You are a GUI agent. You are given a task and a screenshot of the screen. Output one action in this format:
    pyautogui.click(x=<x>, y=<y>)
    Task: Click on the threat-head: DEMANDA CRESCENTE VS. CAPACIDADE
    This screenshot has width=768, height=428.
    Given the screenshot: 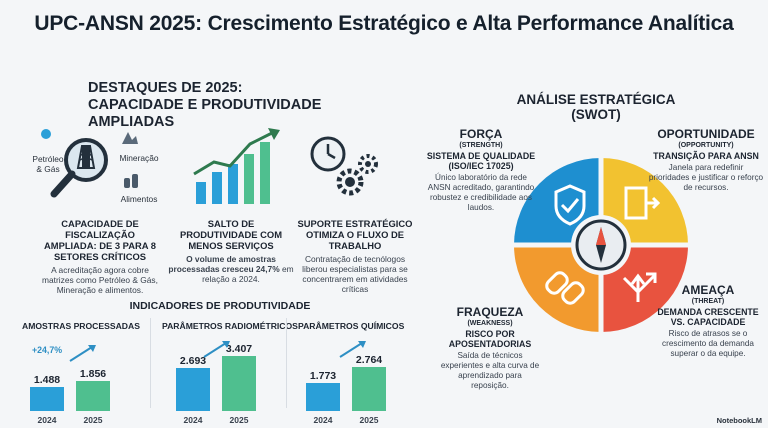 What is the action you would take?
    pyautogui.click(x=708, y=317)
    